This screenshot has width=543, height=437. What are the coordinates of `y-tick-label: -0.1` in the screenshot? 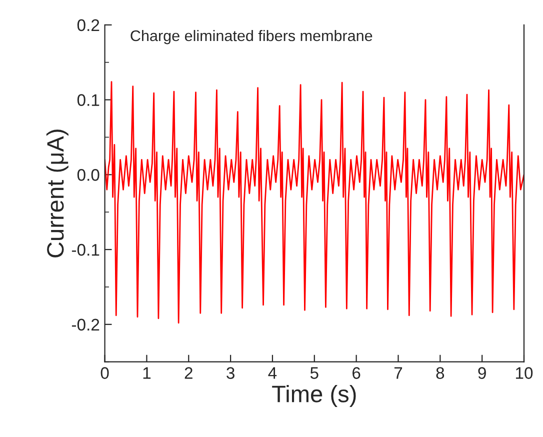 It's located at (86, 250).